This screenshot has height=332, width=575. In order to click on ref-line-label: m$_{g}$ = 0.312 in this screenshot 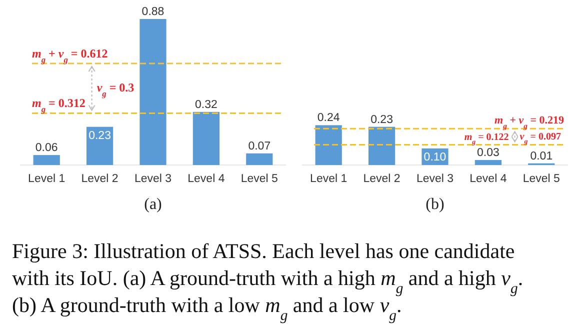, I will do `click(59, 105)`.